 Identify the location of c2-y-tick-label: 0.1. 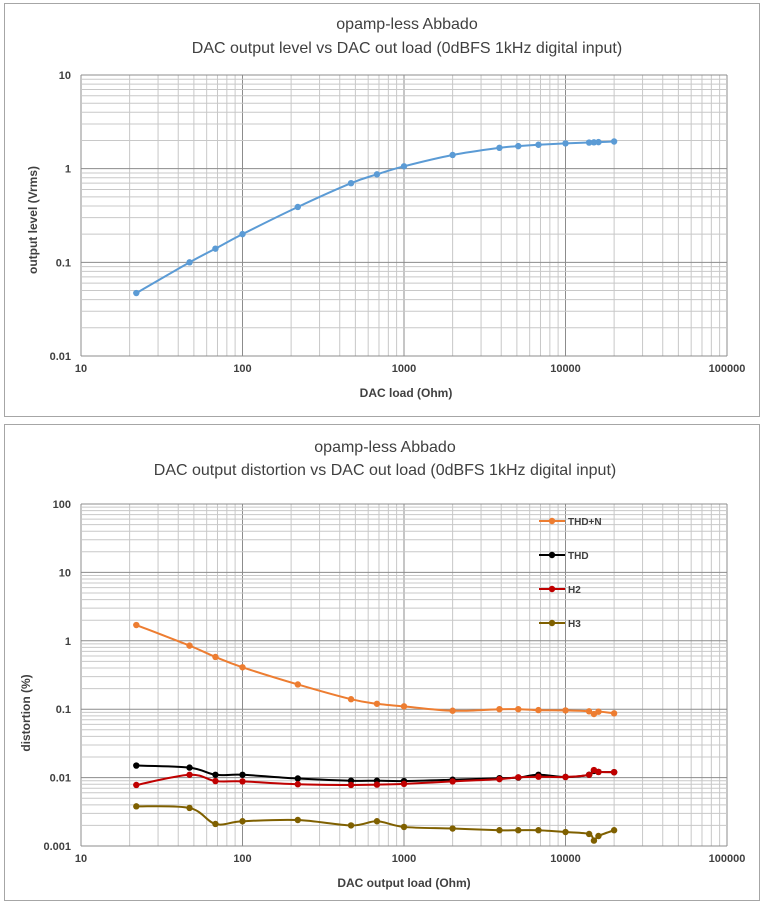
(63, 710).